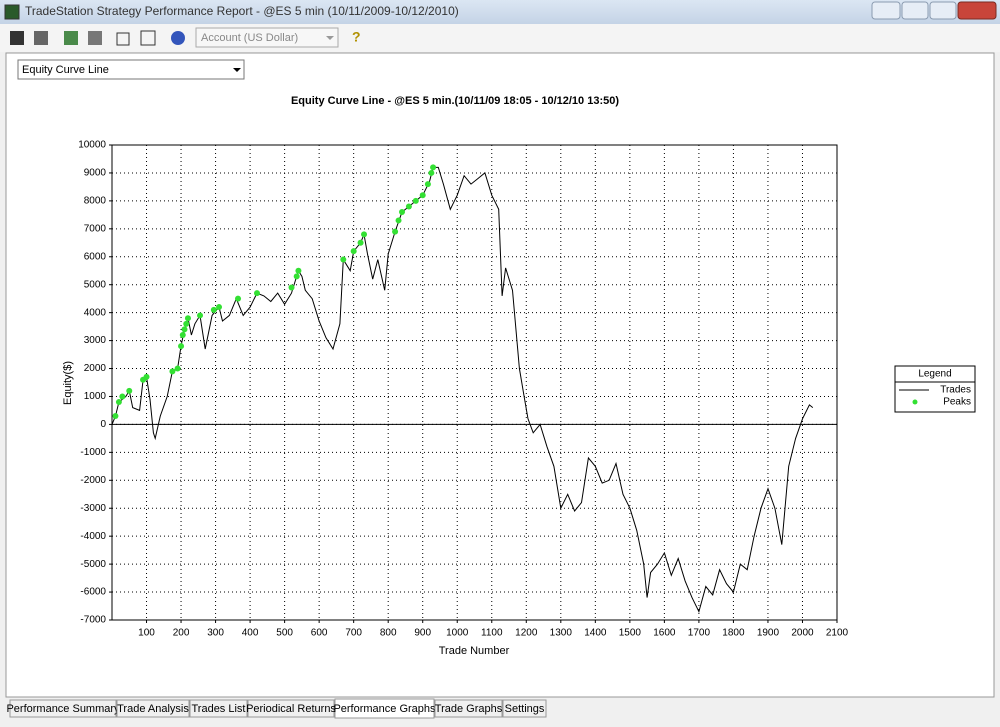  I want to click on x-tick-label: 900, so click(422, 633).